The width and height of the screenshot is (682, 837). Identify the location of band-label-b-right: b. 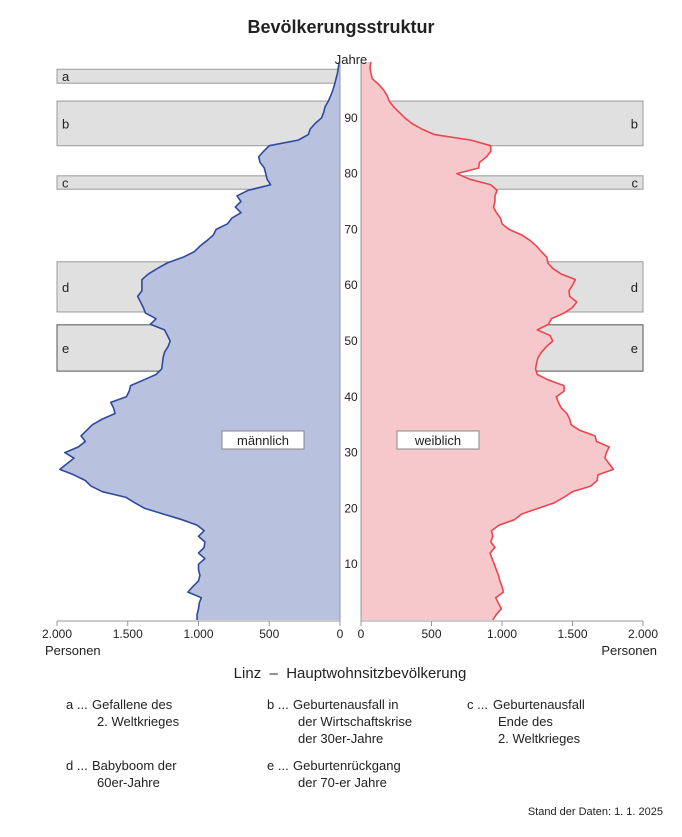
(634, 123).